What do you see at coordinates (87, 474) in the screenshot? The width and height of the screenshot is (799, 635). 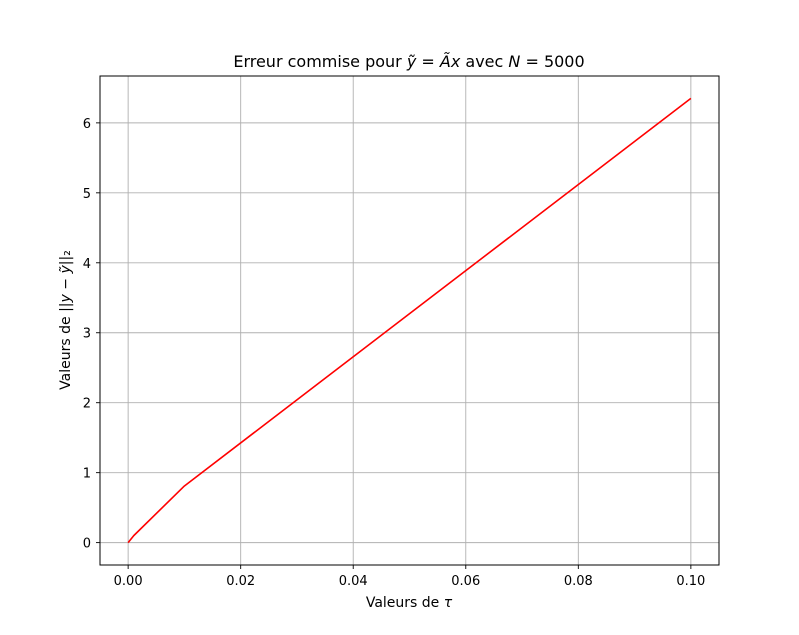 I see `y-tick-label: 1` at bounding box center [87, 474].